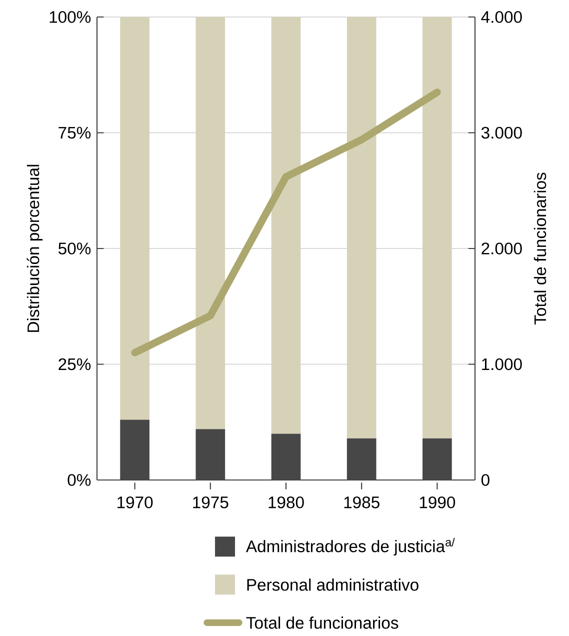  I want to click on y-tick-label: 0%, so click(79, 480).